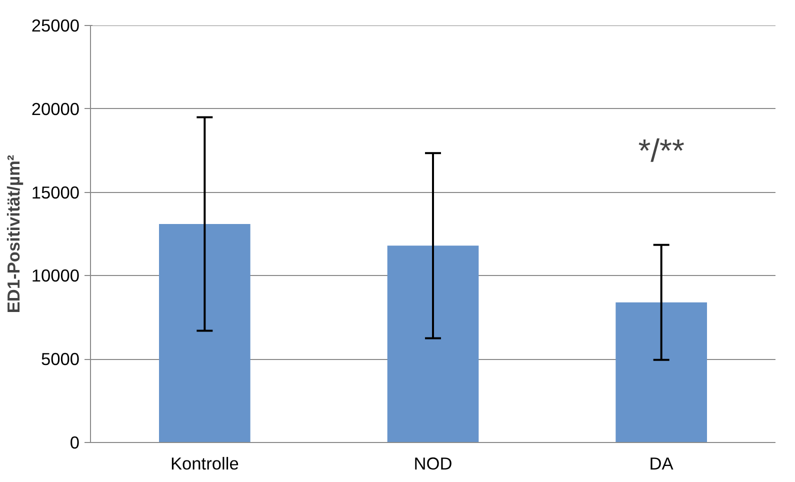 This screenshot has width=795, height=482. Describe the element at coordinates (661, 464) in the screenshot. I see `x-tick-label: DA` at that location.